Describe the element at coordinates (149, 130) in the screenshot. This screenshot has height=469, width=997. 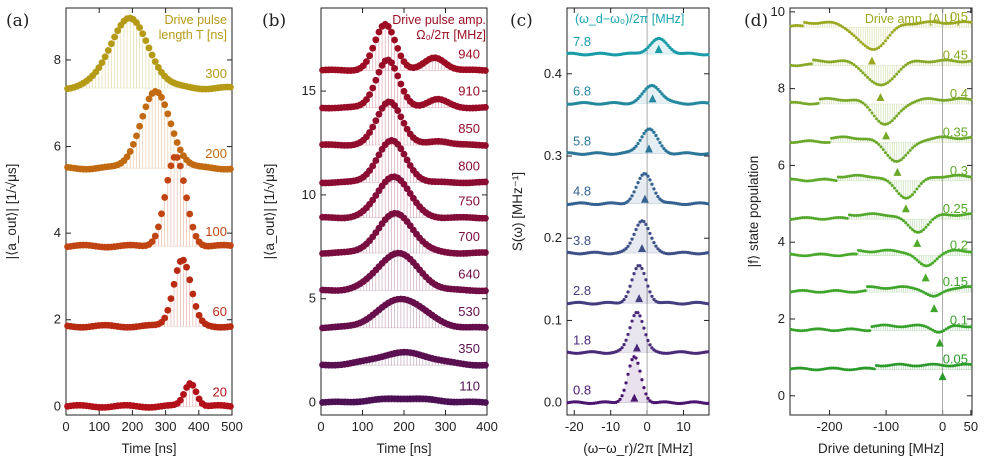
I see `series-200: 200` at that location.